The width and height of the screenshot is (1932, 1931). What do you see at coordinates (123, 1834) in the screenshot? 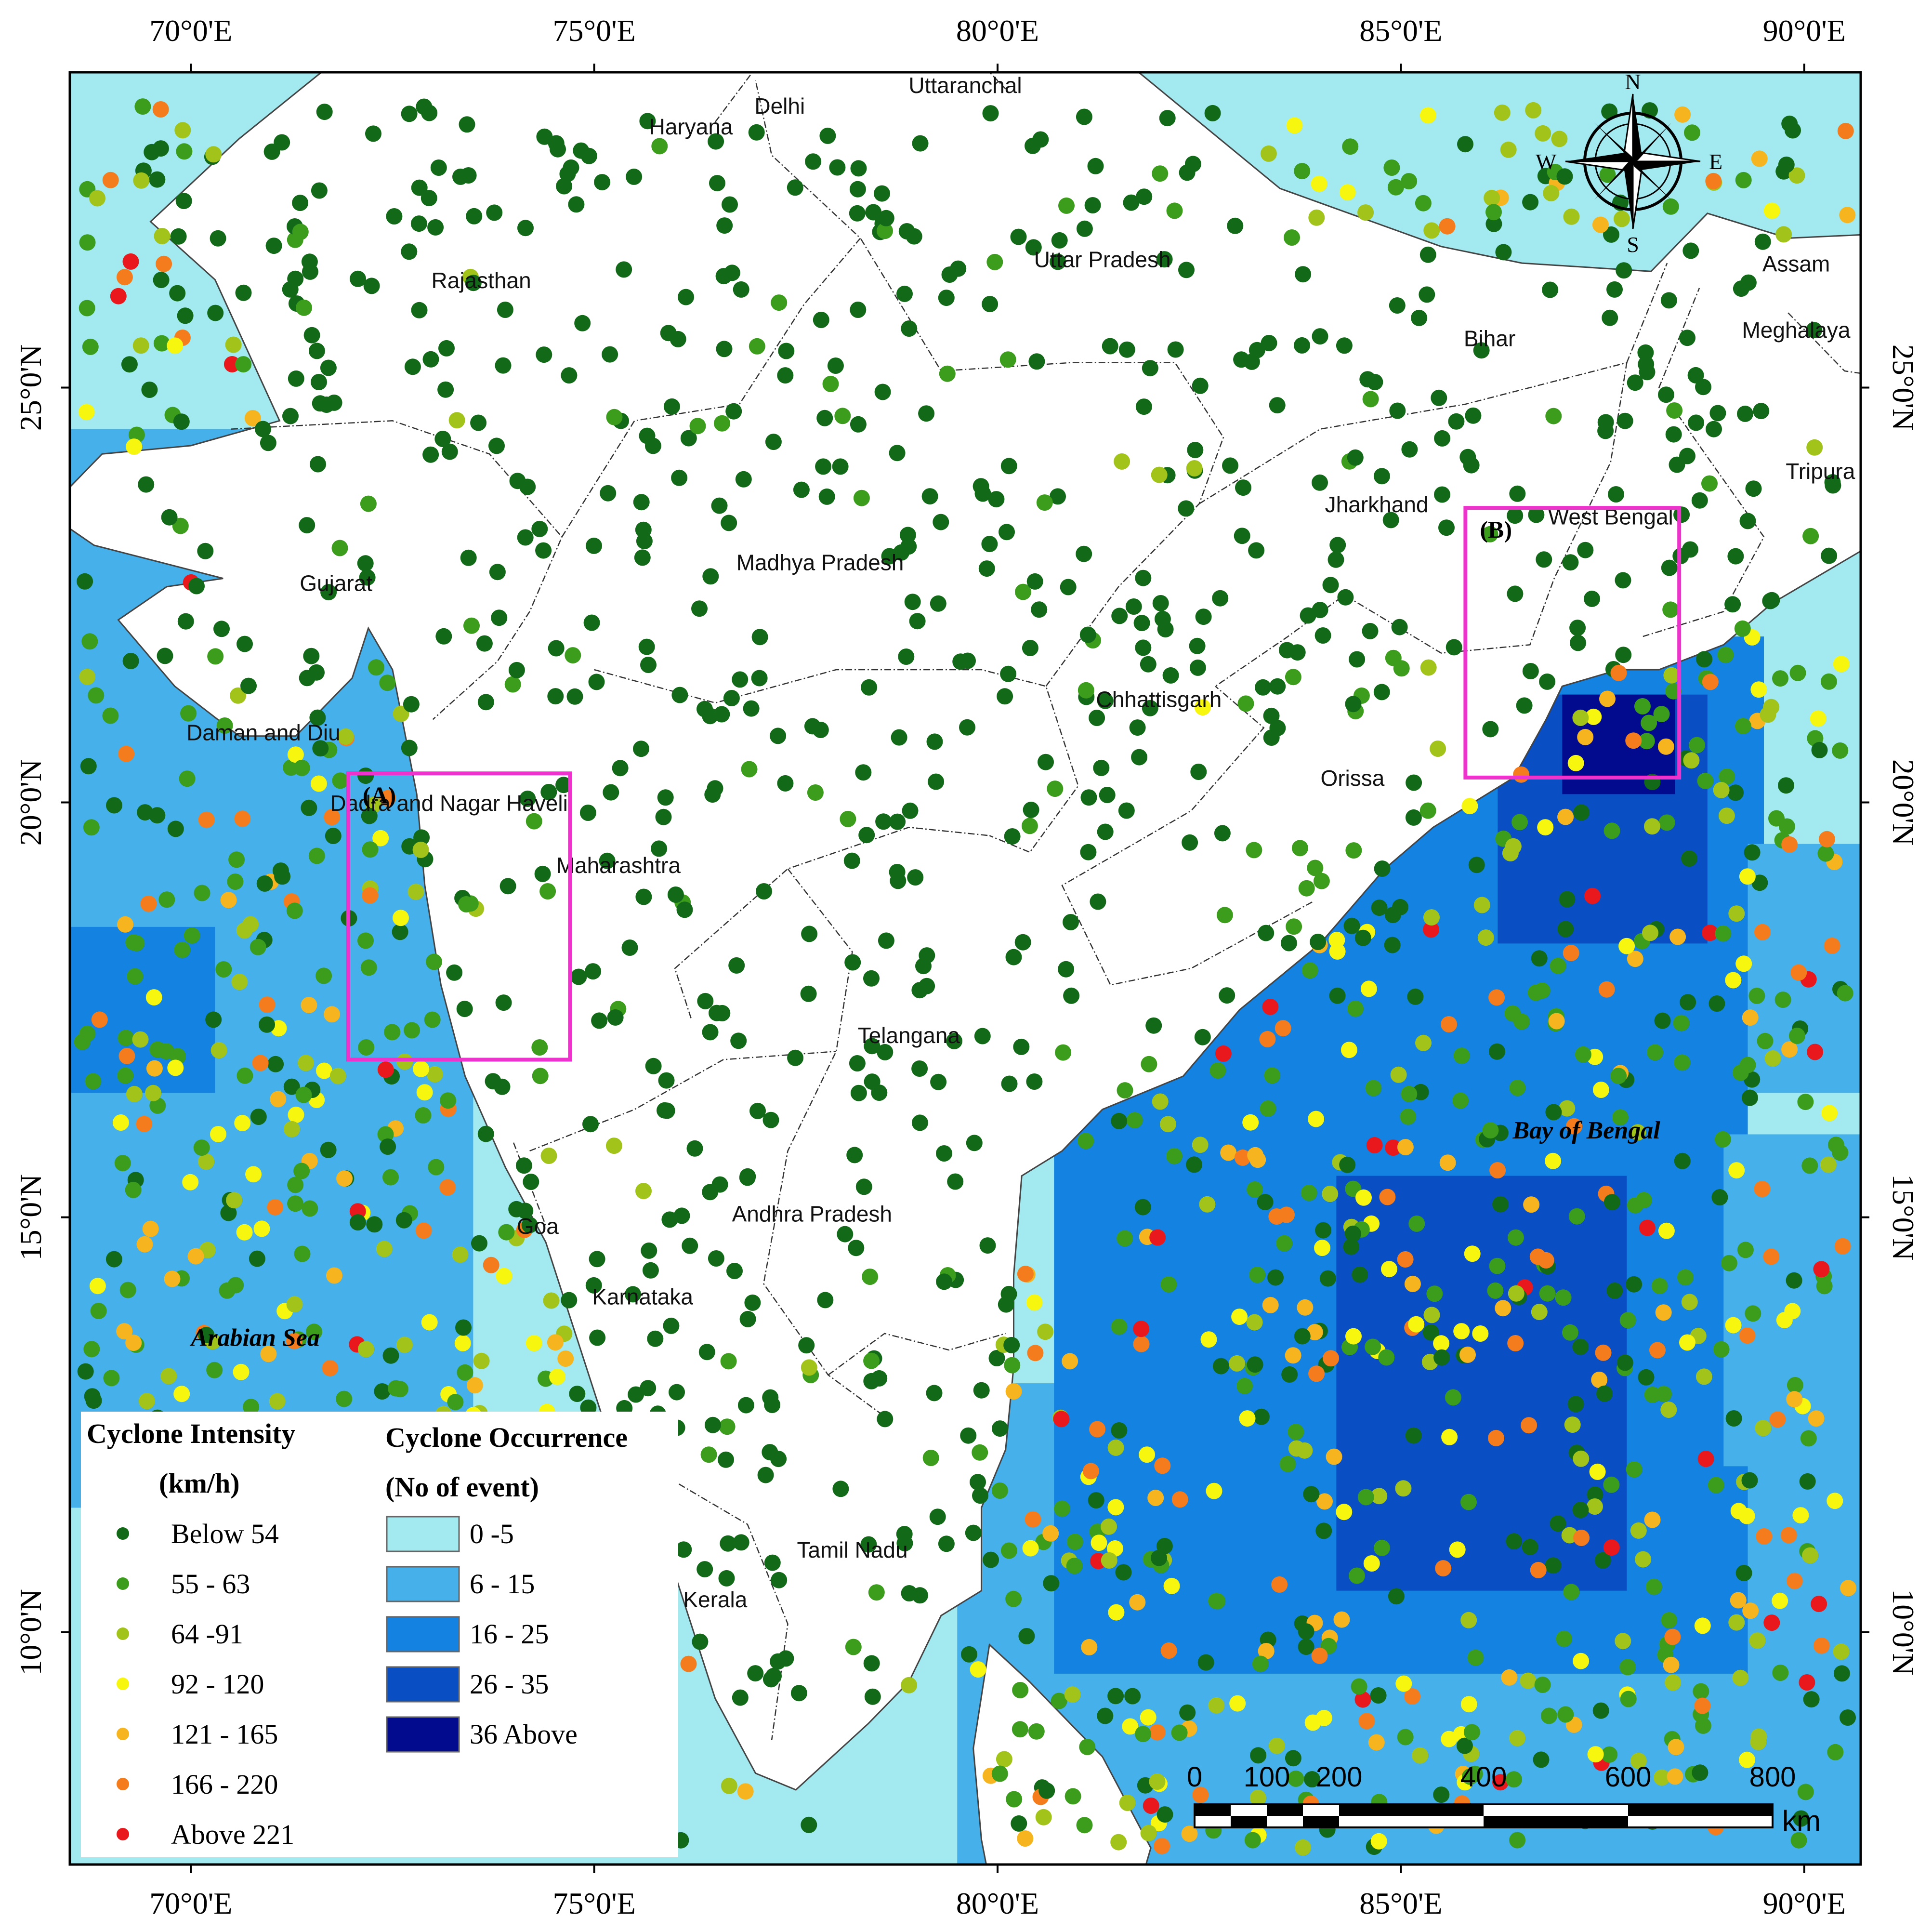
I see `intensity-swatch-icon` at bounding box center [123, 1834].